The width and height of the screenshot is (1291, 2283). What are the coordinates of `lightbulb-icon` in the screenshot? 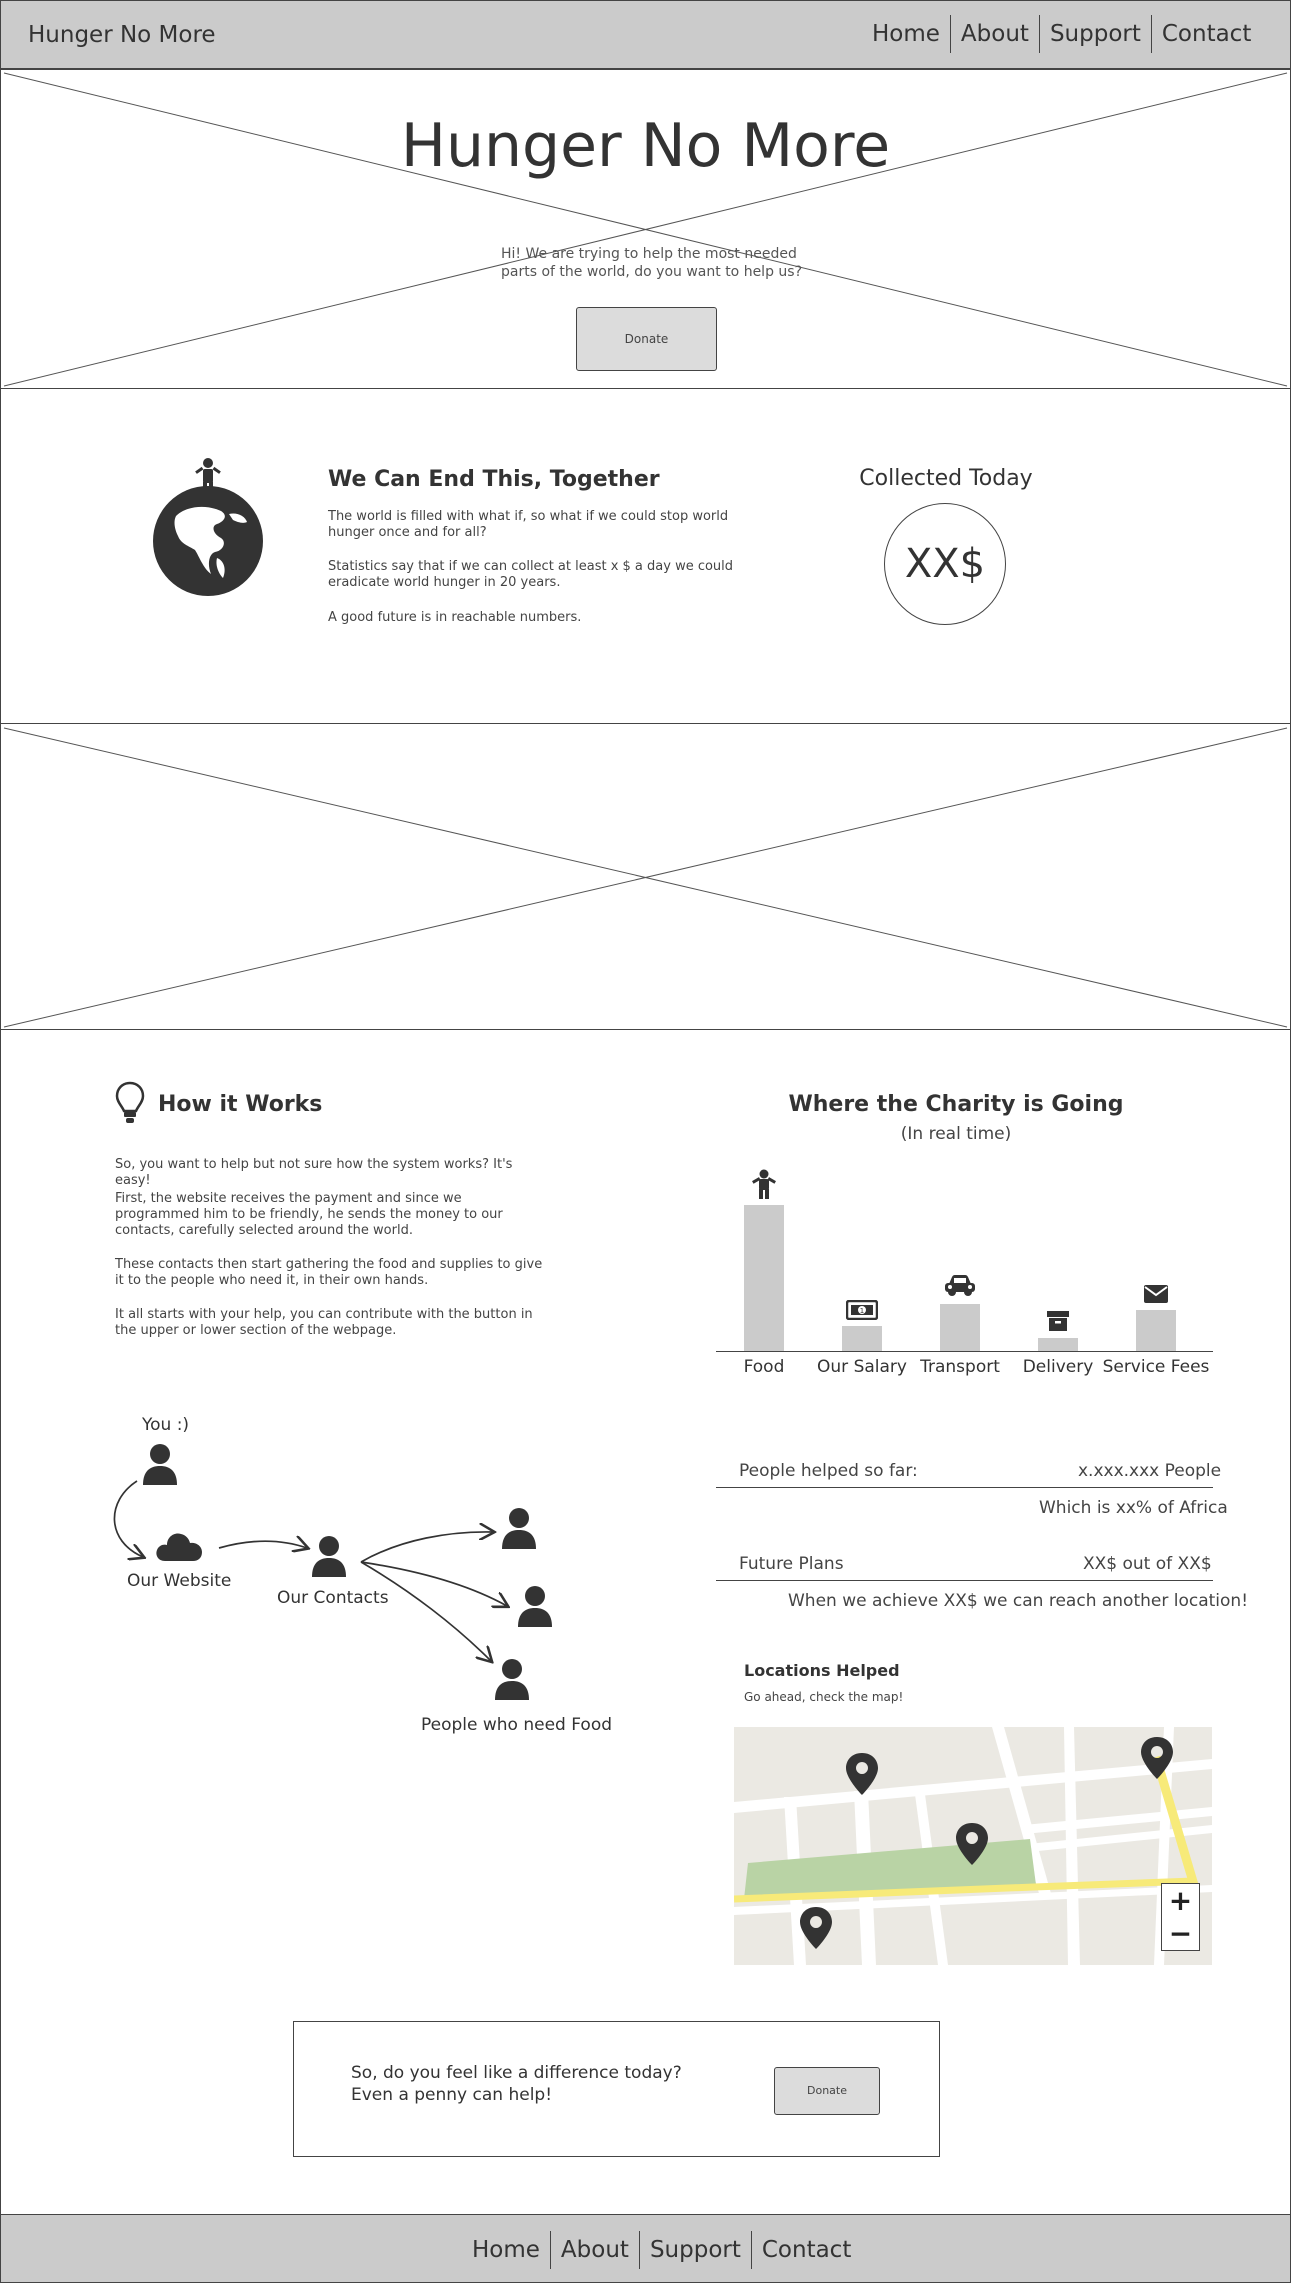 It's located at (130, 1103).